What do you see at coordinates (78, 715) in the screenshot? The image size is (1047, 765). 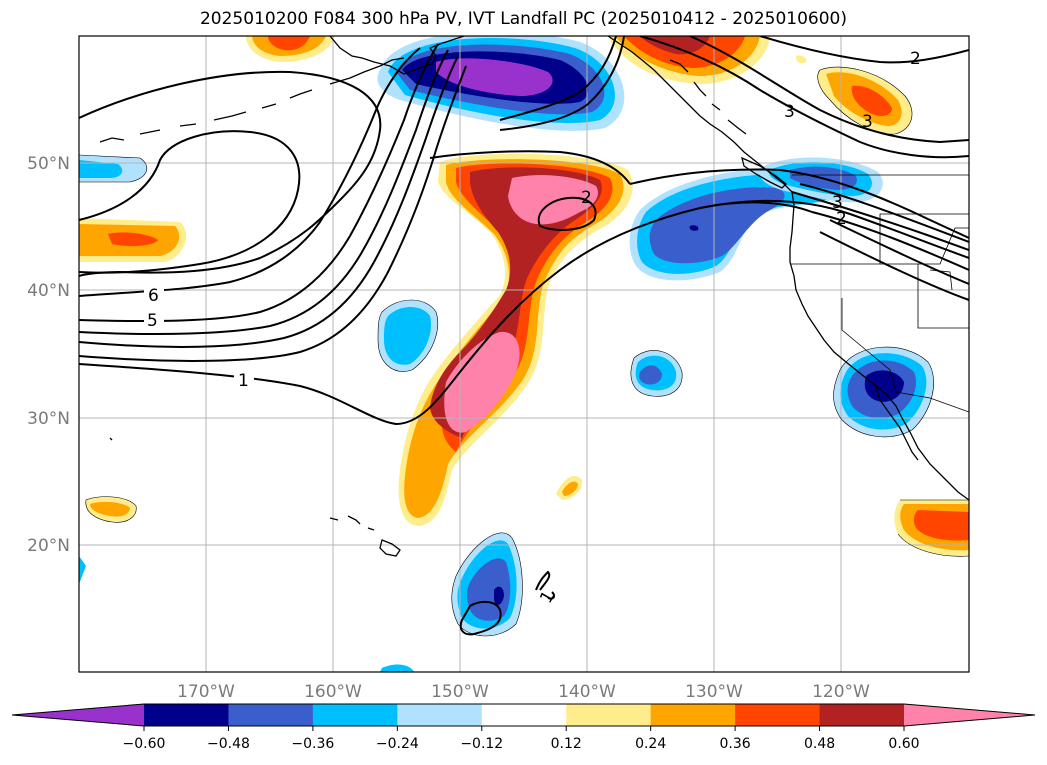 I see `colorbar-extend-low` at bounding box center [78, 715].